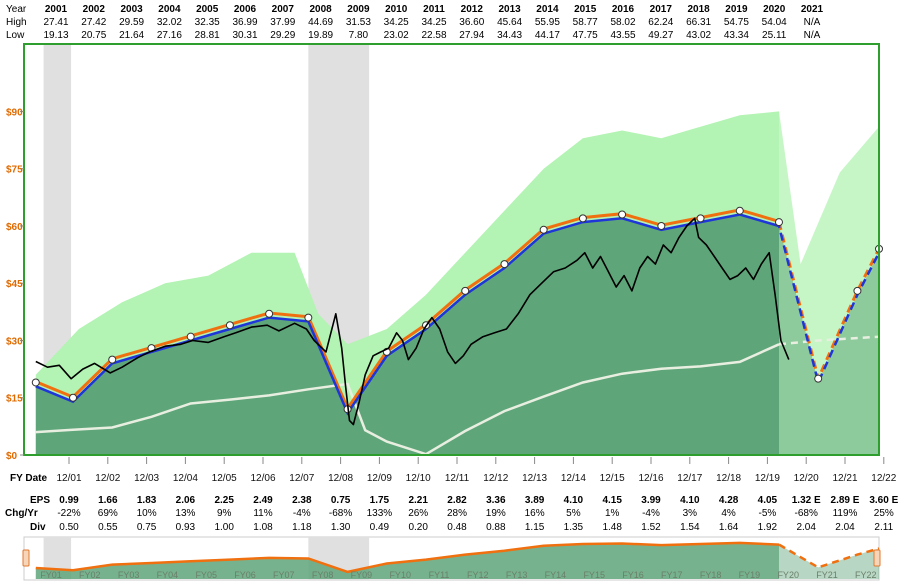  What do you see at coordinates (433, 22) in the screenshot?
I see `high-cell: 34.25` at bounding box center [433, 22].